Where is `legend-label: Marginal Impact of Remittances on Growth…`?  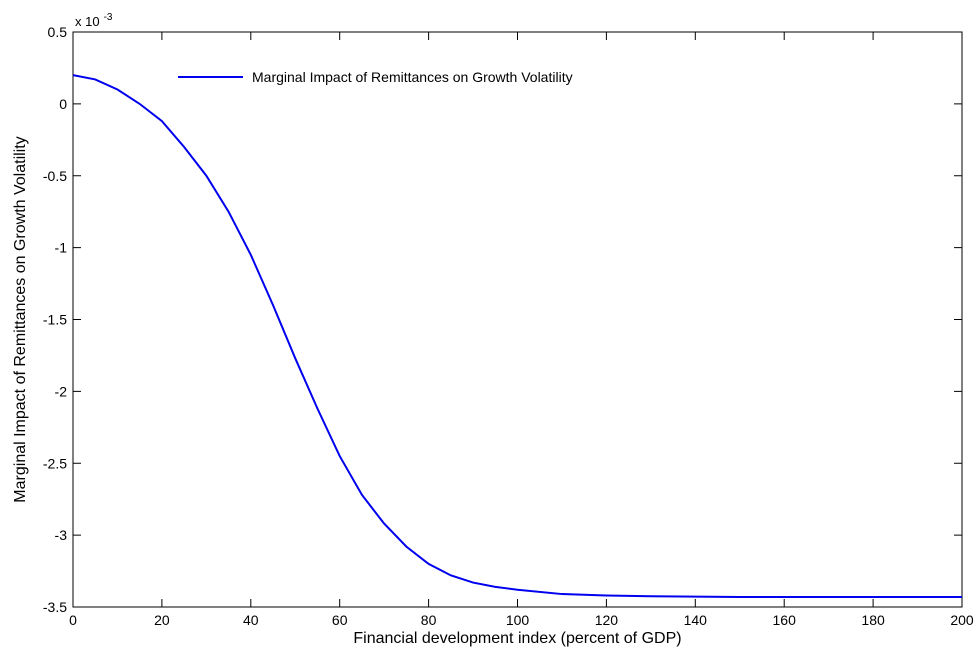
legend-label: Marginal Impact of Remittances on Growth… is located at coordinates (412, 77).